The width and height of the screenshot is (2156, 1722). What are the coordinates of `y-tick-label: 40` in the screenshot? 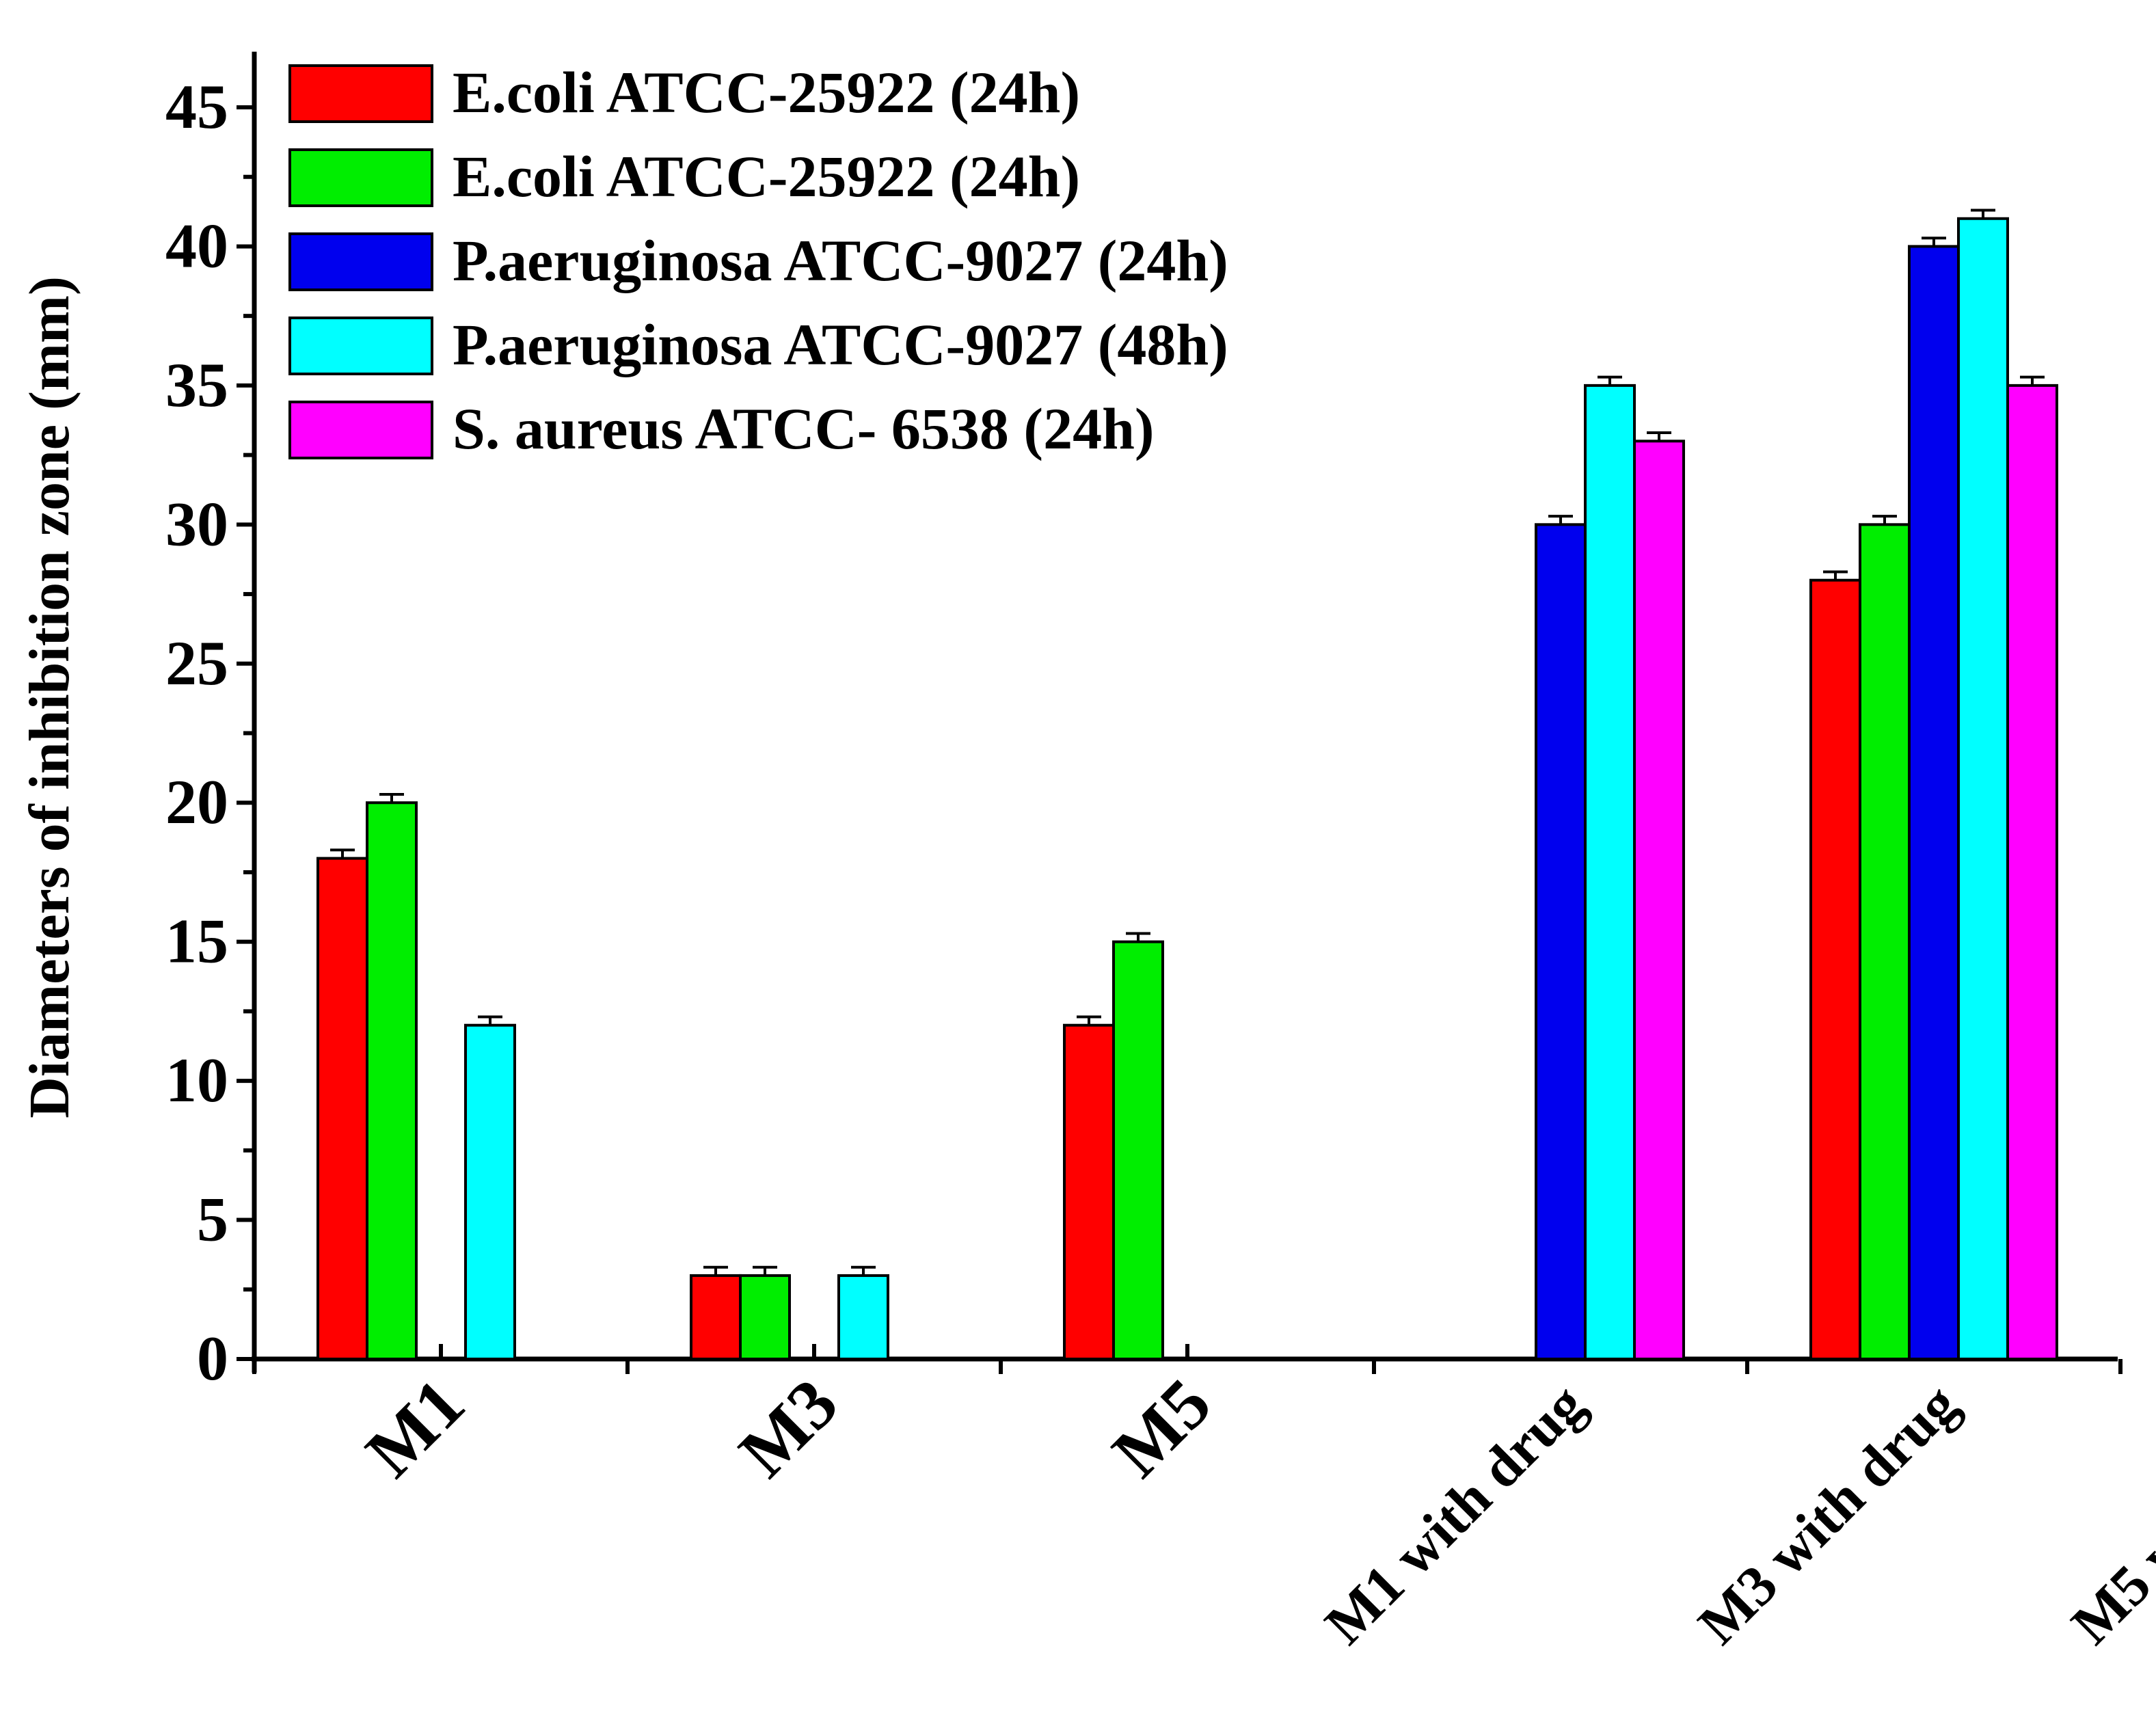 It's located at (196, 246).